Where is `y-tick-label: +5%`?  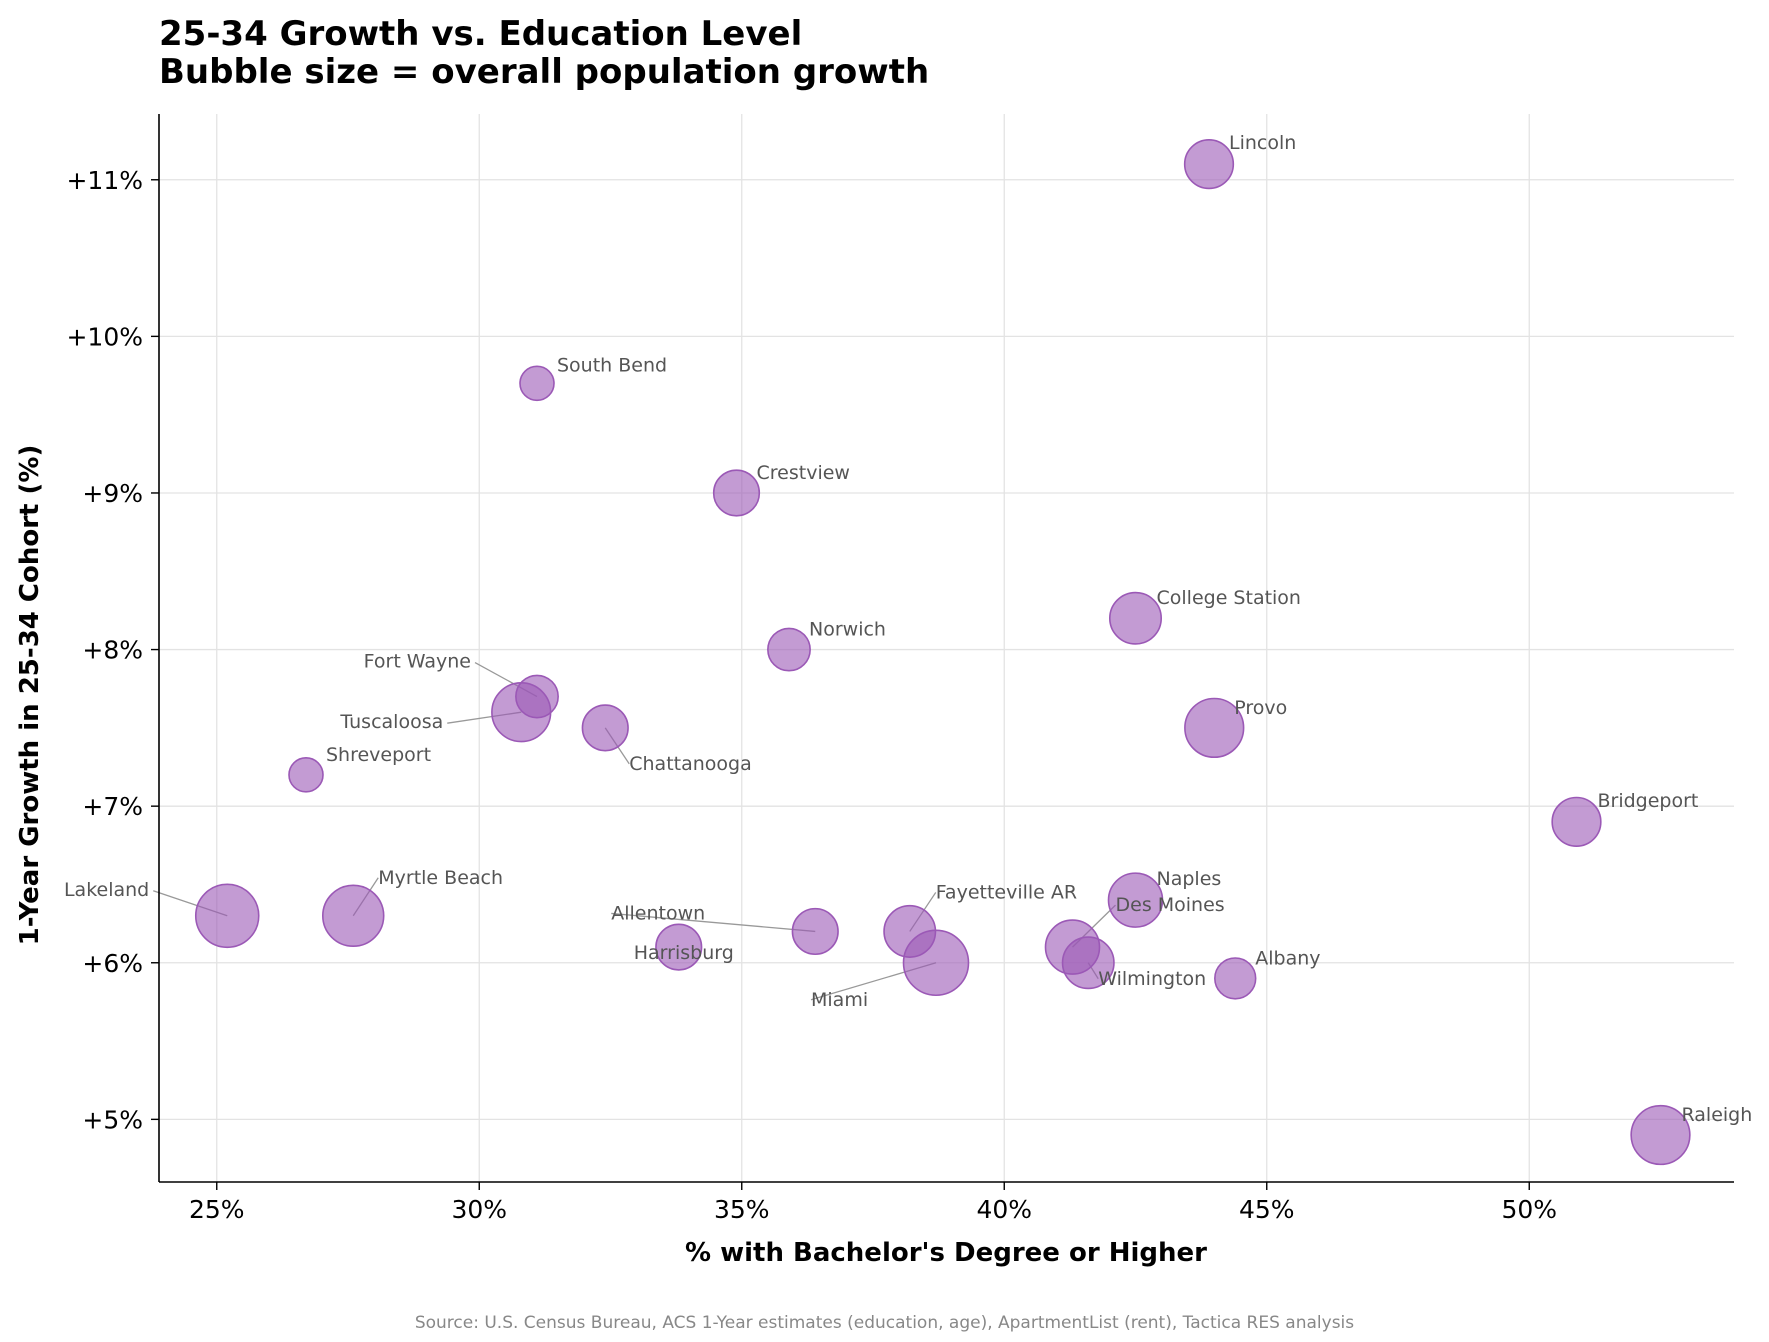
y-tick-label: +5% is located at coordinates (112, 1119).